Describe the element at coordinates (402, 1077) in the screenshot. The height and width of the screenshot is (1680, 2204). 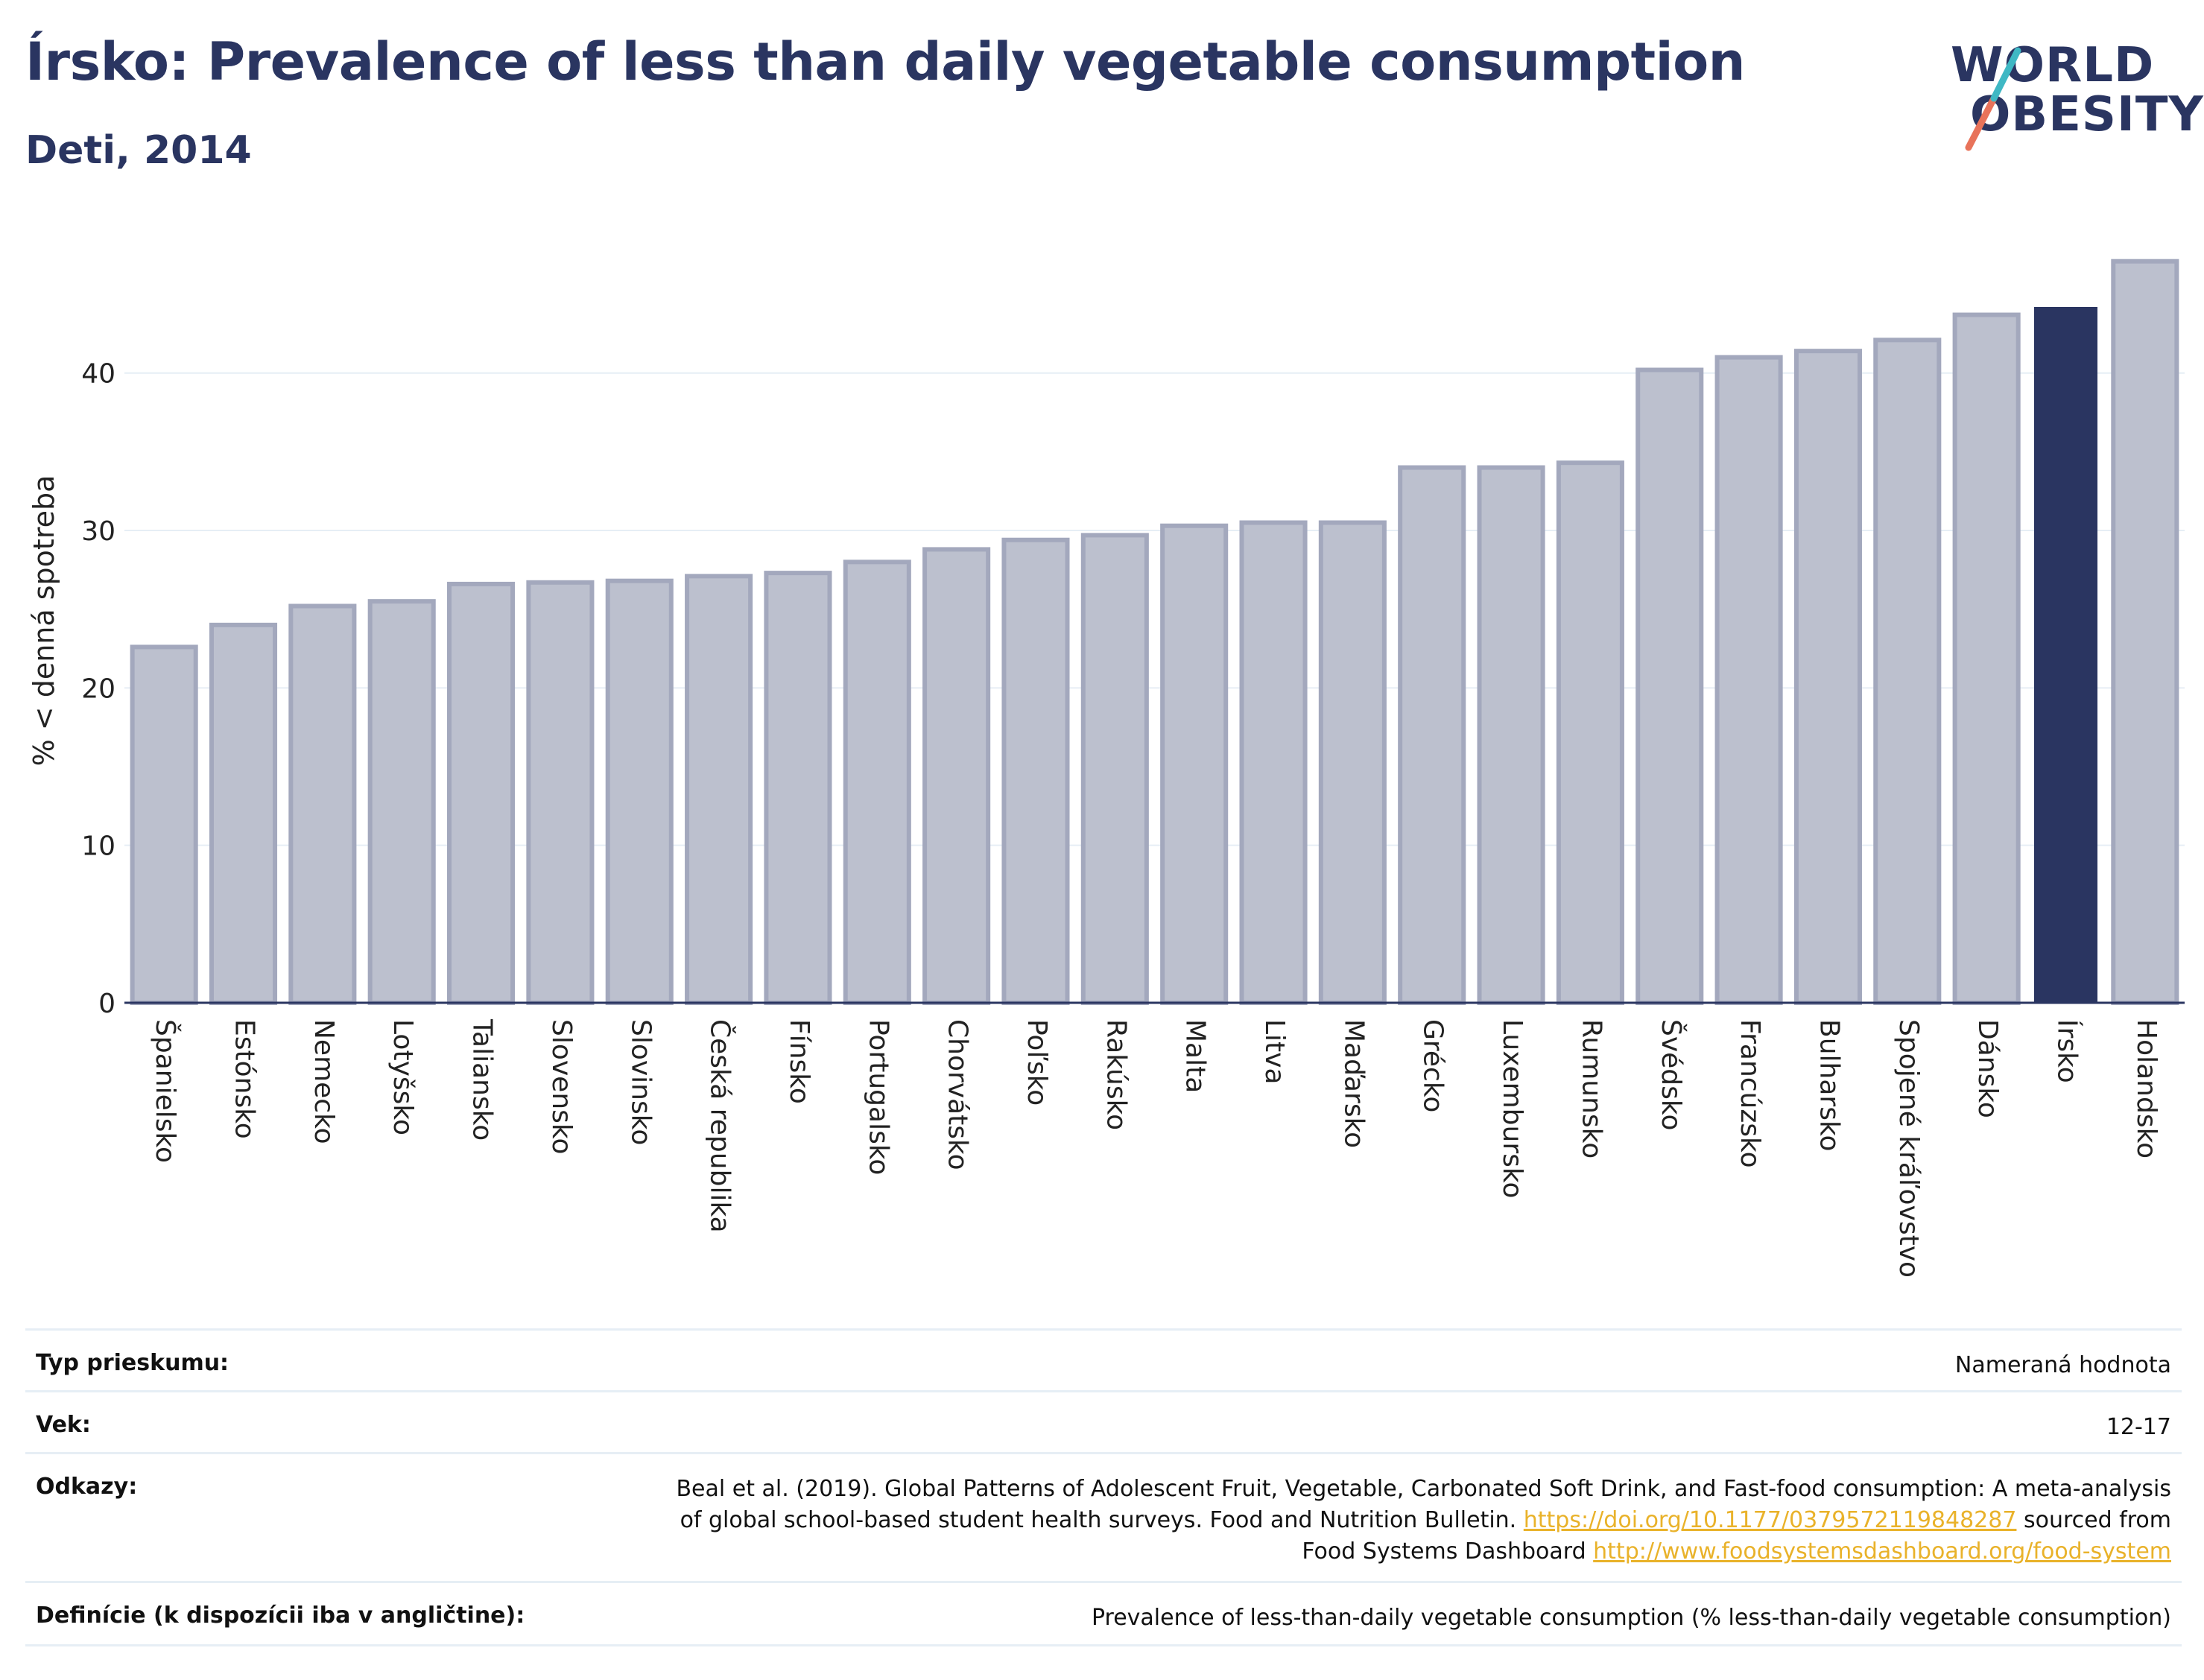
I see `x-tick-label: Lotyšsko` at that location.